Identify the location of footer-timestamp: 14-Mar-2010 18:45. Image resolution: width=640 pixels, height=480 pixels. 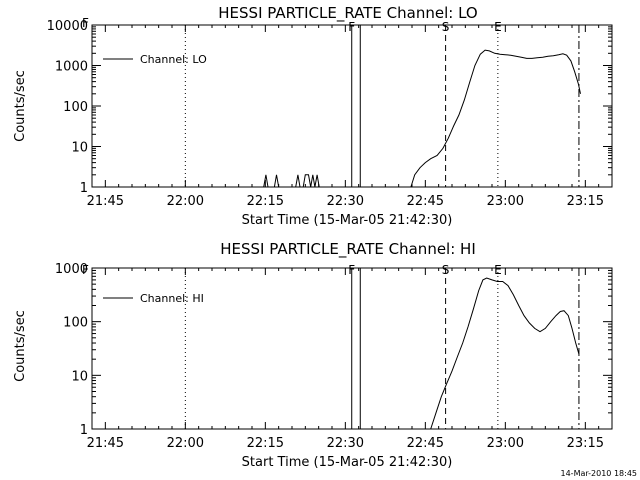
(599, 473).